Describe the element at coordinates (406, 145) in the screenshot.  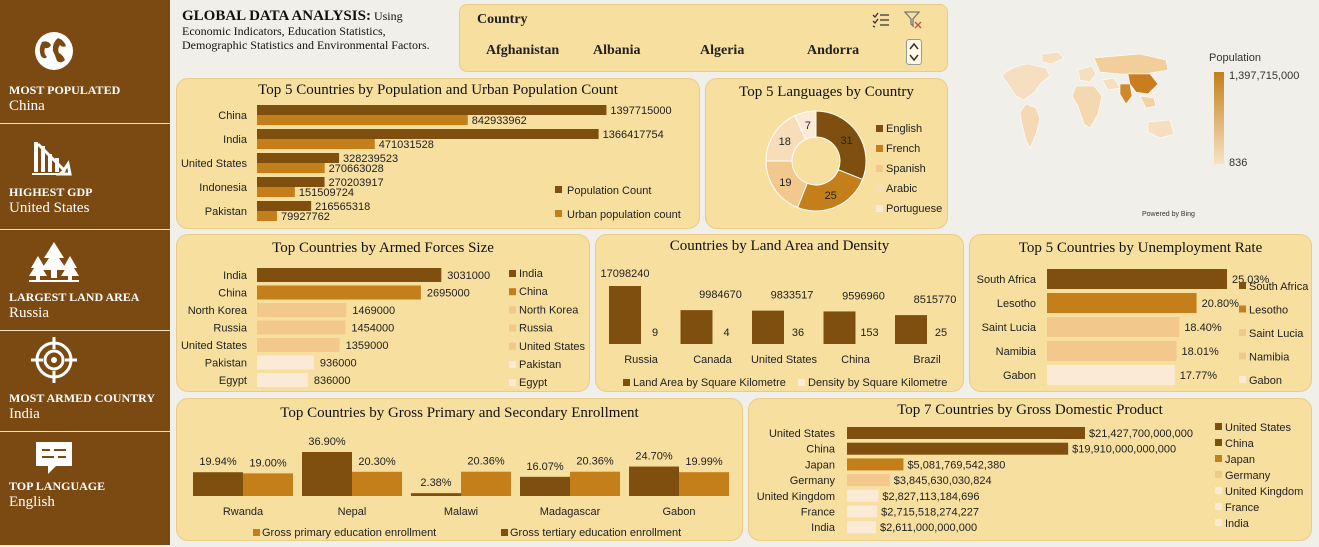
I see `data-label: 471031528` at that location.